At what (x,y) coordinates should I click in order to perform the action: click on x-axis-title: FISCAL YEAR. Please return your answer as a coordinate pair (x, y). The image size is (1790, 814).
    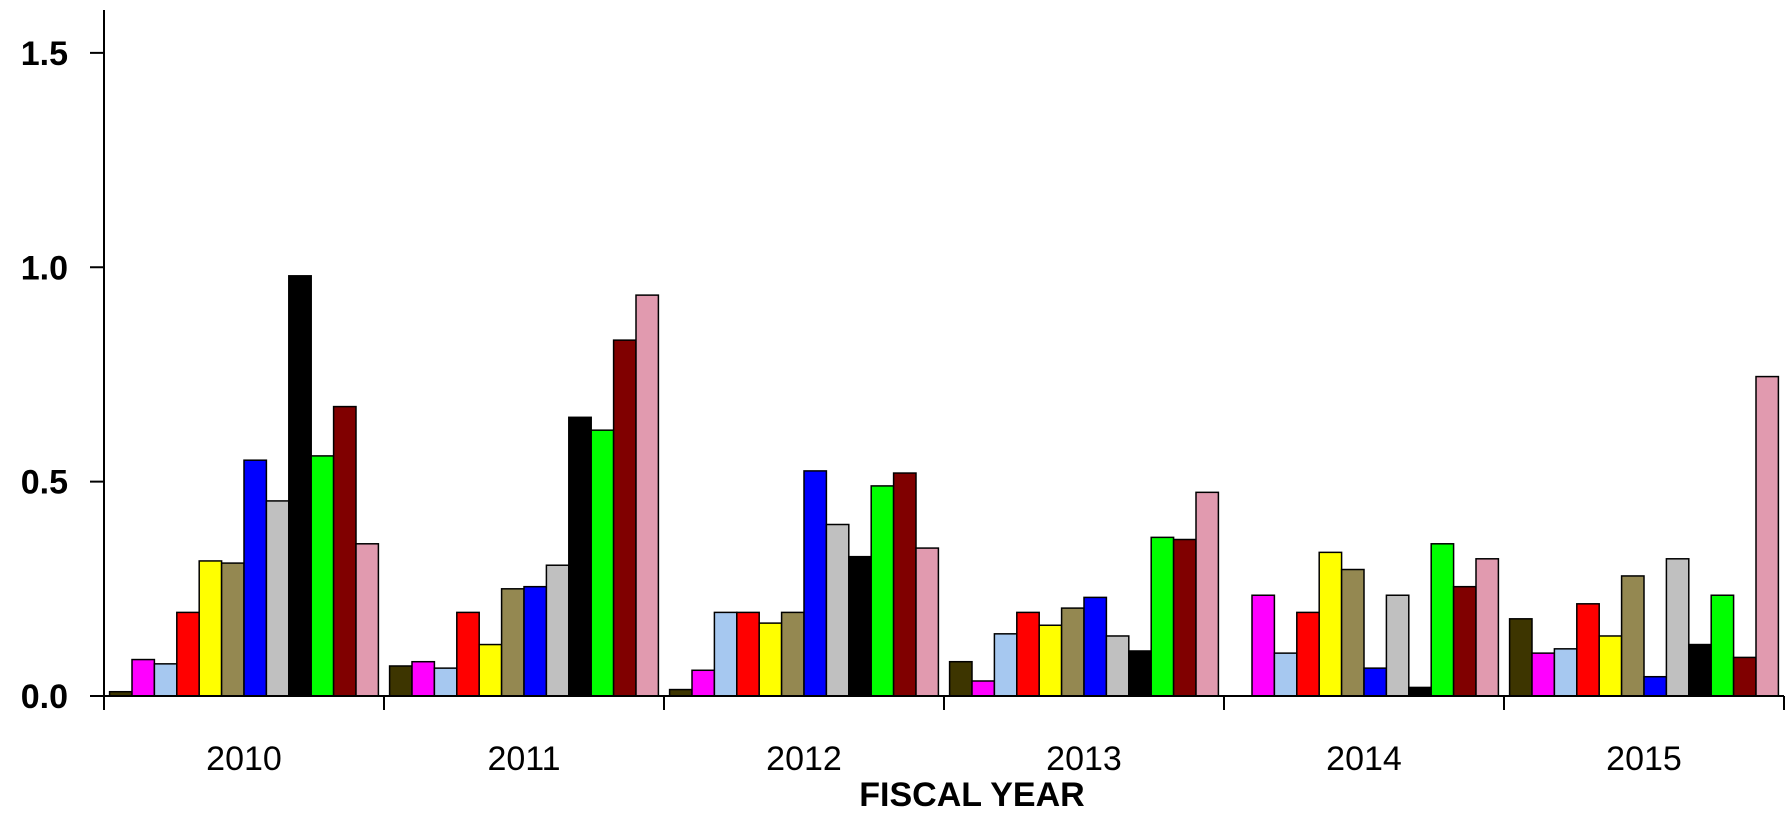
    Looking at the image, I should click on (971, 795).